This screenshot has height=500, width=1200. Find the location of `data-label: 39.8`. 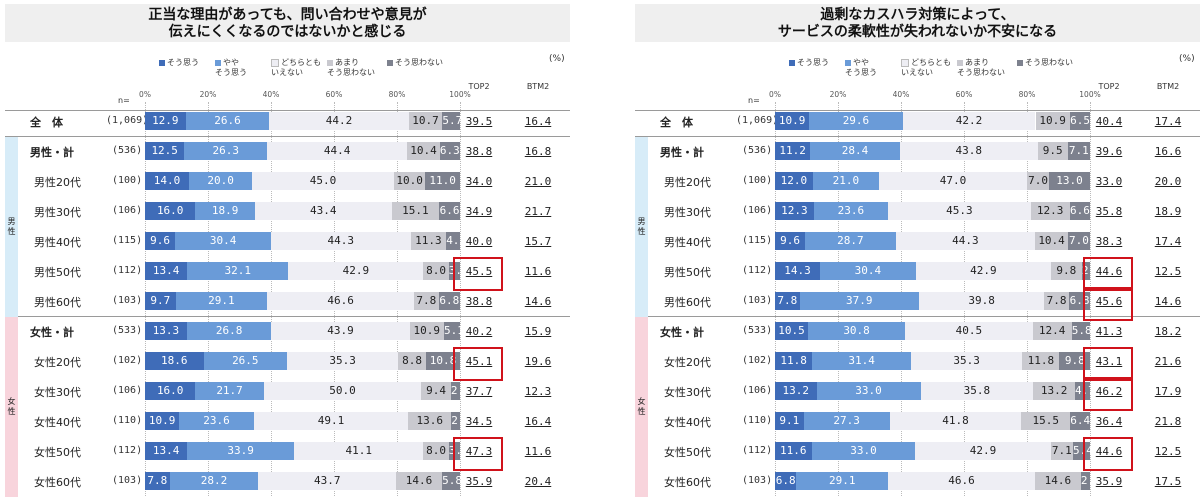

data-label: 39.8 is located at coordinates (981, 300).